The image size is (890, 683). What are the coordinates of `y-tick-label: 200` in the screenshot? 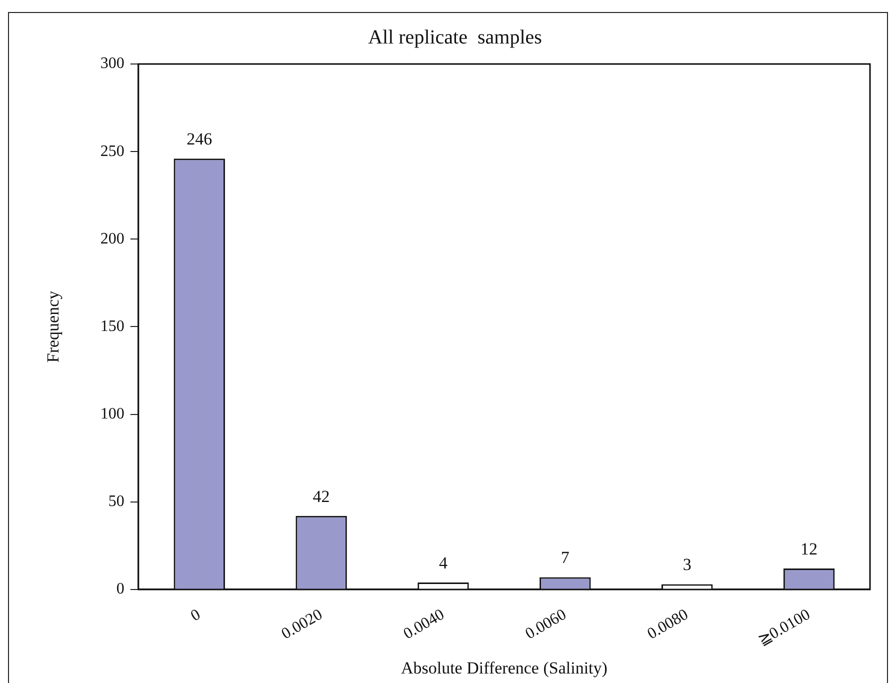 It's located at (112, 239).